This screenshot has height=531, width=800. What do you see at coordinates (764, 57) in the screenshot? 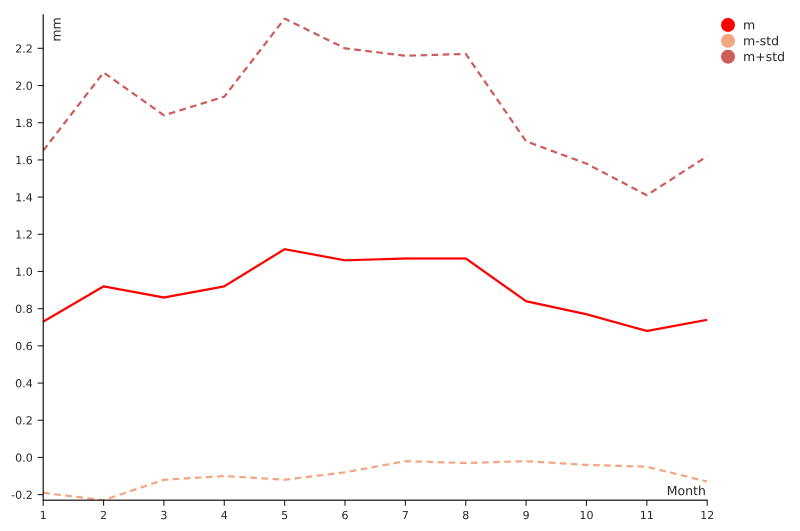
I see `legend-label: m+std` at bounding box center [764, 57].